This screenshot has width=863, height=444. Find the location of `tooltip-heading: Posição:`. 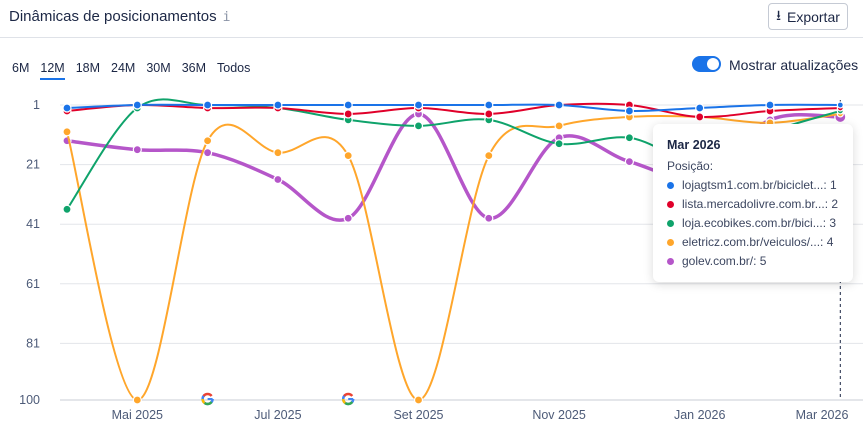

tooltip-heading: Posição: is located at coordinates (690, 166).